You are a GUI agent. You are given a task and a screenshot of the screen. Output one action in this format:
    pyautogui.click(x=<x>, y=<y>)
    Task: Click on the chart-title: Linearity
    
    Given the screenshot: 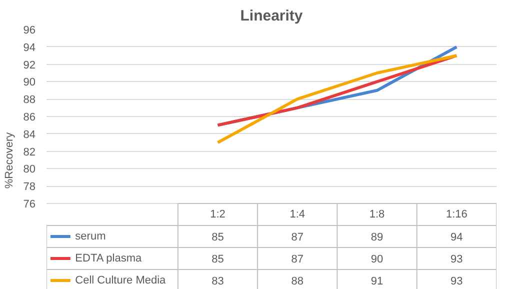 What is the action you would take?
    pyautogui.click(x=272, y=16)
    